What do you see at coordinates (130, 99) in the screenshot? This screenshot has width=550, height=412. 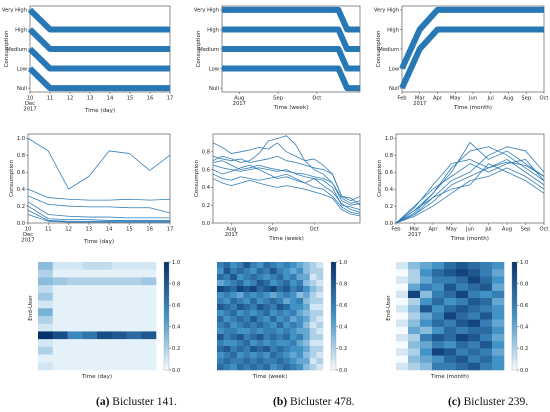 I see `x-tick-label: 15` at bounding box center [130, 99].